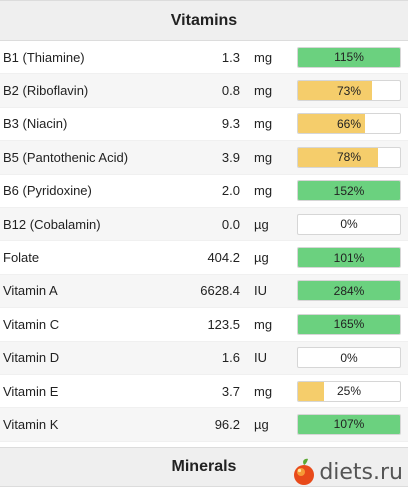 Image resolution: width=411 pixels, height=491 pixels. I want to click on daily-value-percent: 152%, so click(349, 190).